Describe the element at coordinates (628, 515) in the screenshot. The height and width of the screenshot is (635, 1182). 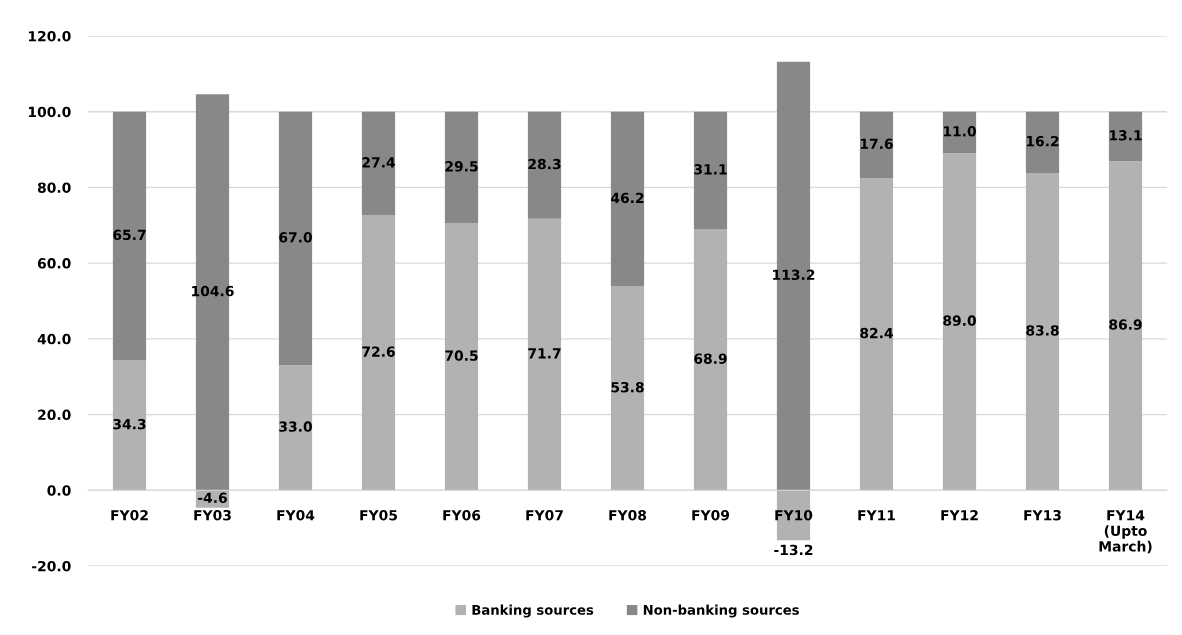
I see `x-tick-label: FY08` at that location.